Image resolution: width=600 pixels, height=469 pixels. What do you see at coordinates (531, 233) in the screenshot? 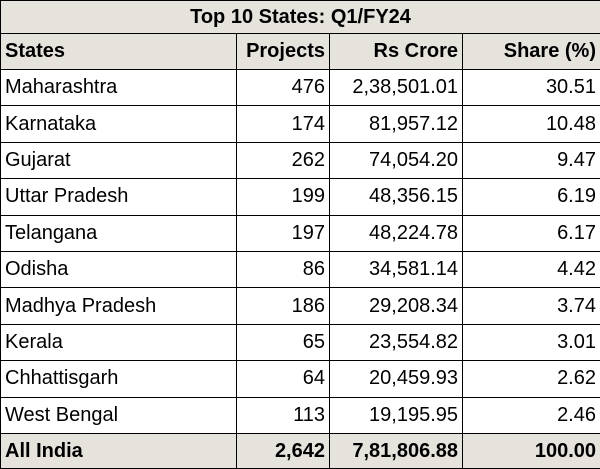
I see `cell-share: 6.17` at bounding box center [531, 233].